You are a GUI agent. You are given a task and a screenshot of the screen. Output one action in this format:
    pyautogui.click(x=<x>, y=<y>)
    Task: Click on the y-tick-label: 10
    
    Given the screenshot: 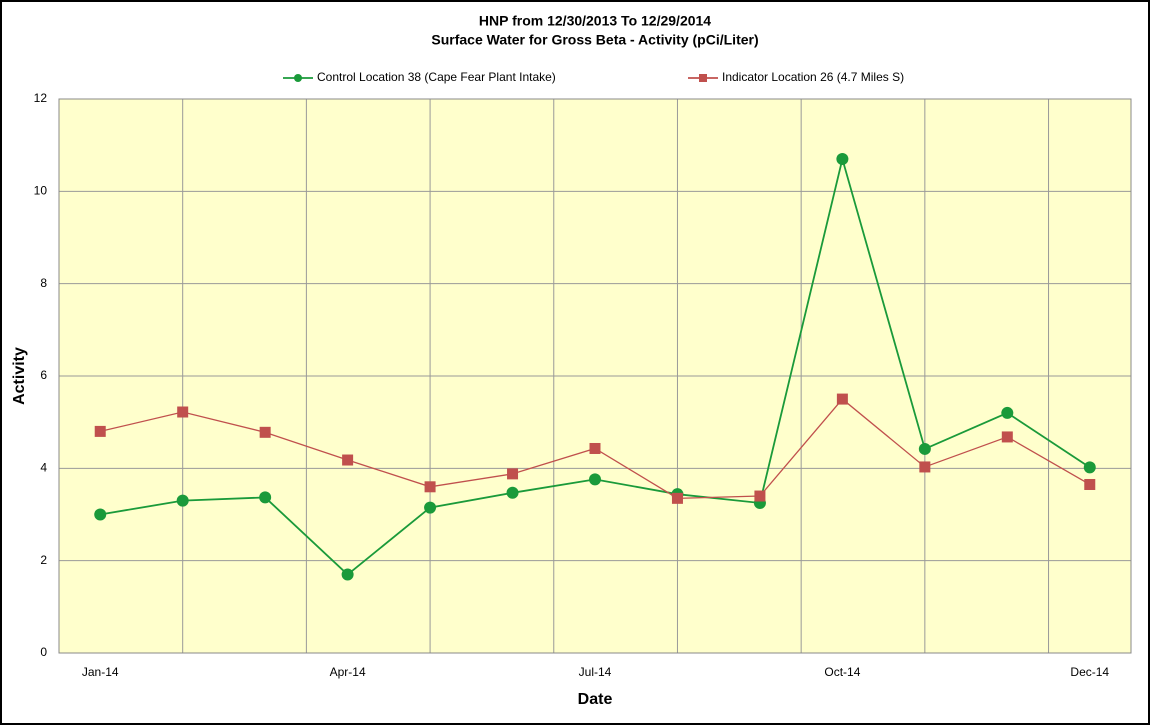 What is the action you would take?
    pyautogui.click(x=41, y=191)
    